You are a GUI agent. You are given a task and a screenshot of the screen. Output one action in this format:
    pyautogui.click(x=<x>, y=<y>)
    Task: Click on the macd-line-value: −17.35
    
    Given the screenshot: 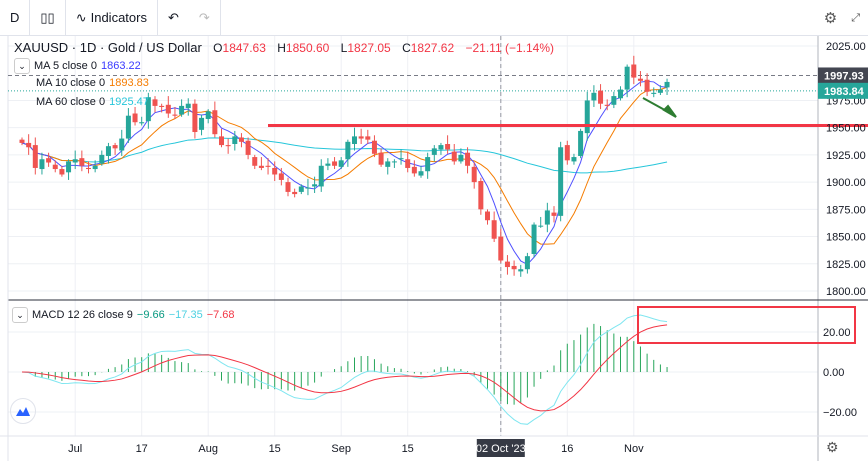 What is the action you would take?
    pyautogui.click(x=185, y=314)
    